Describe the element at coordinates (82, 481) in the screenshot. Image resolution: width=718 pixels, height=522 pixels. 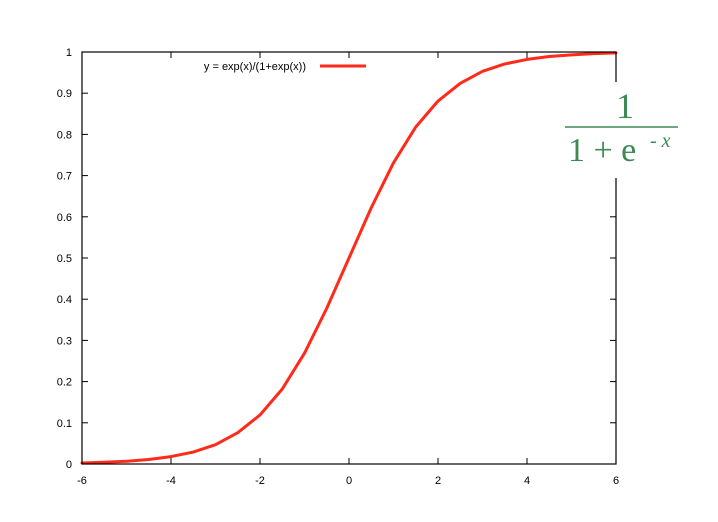
I see `x-tick-label: -6` at that location.